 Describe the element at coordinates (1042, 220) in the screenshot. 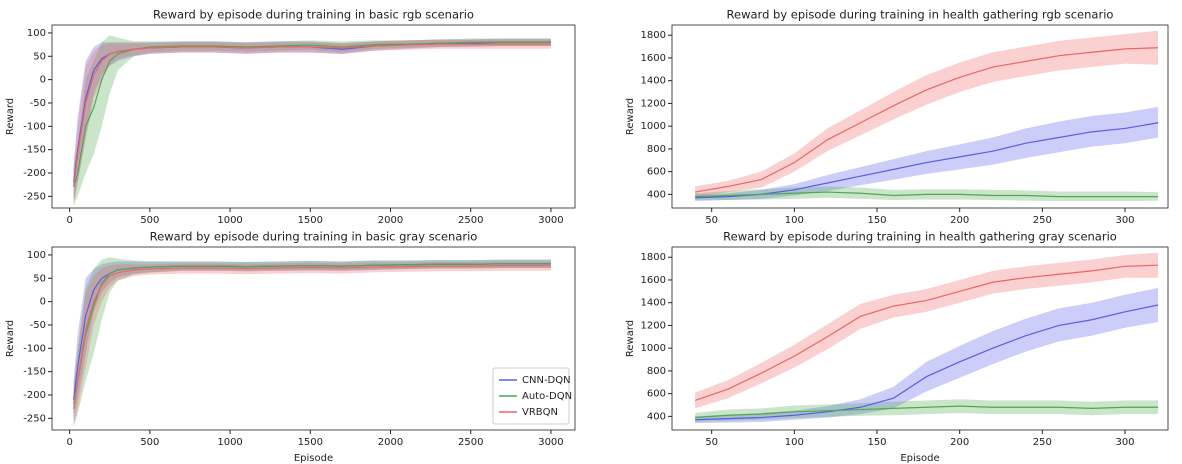

I see `x-tick-label: 250` at that location.